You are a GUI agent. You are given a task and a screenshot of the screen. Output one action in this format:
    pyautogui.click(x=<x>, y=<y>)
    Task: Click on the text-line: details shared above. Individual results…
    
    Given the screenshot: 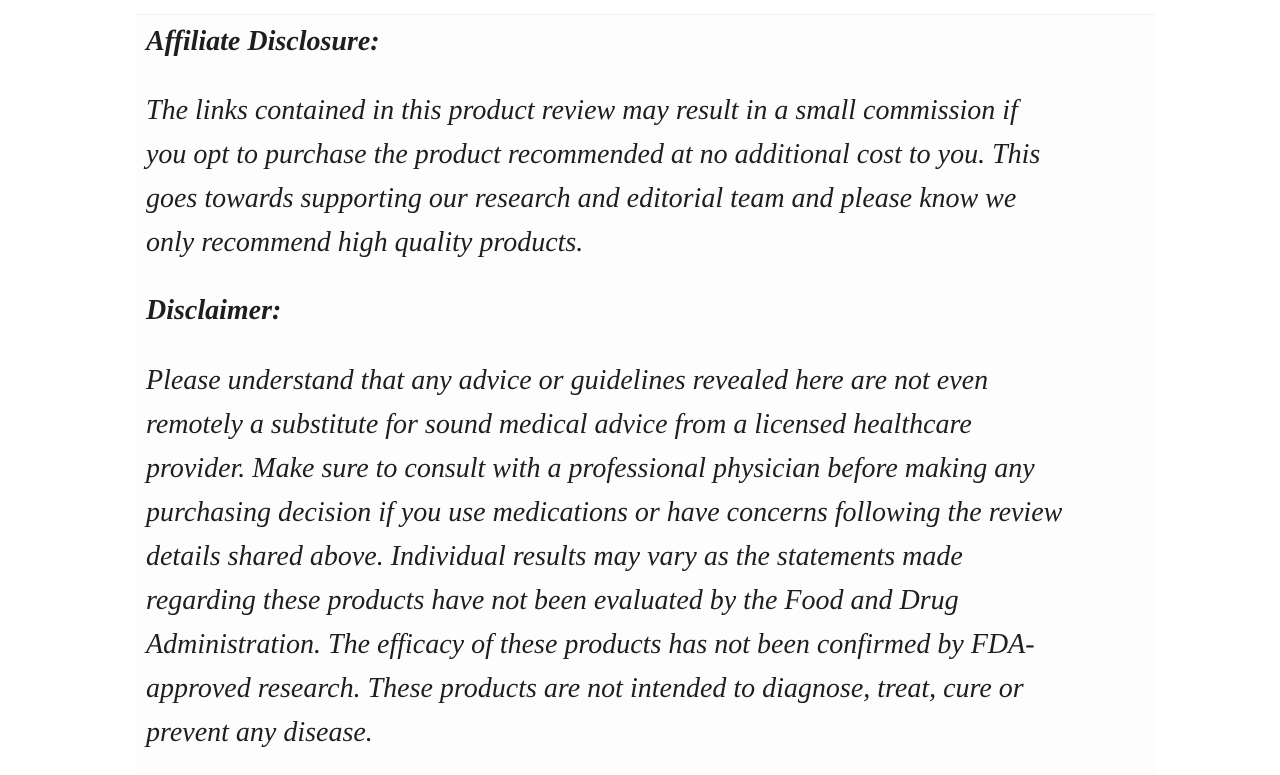 What is the action you would take?
    pyautogui.click(x=554, y=556)
    